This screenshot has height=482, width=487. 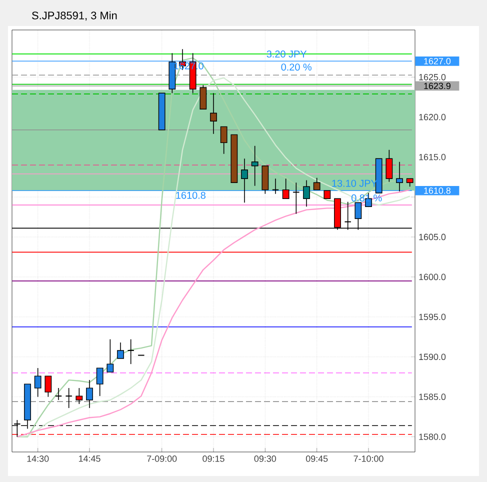 I want to click on x-tick-label: 7-09:00, so click(x=162, y=459).